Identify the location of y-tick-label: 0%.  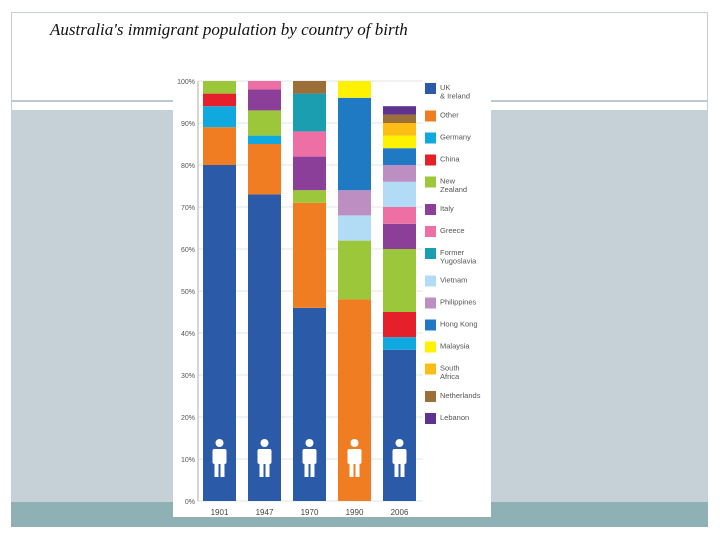
(190, 502).